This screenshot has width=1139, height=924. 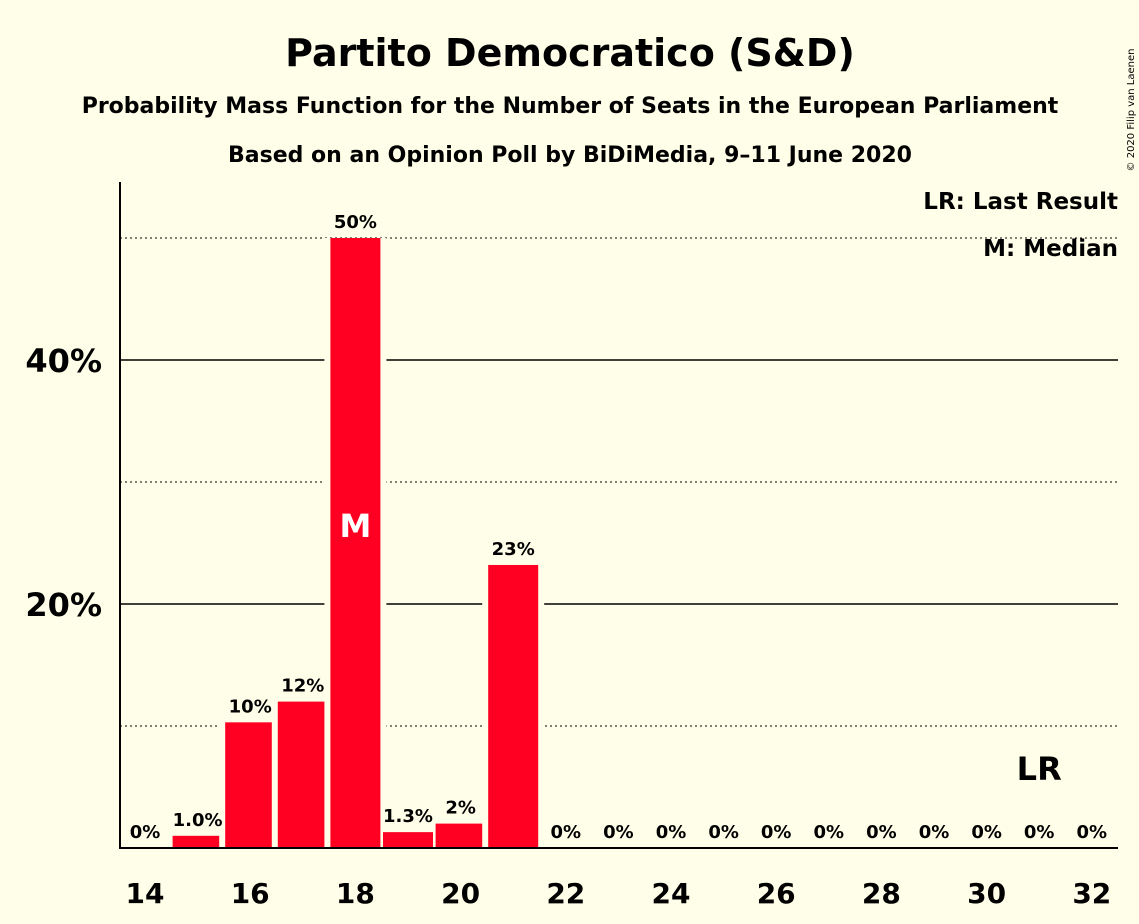 I want to click on median-marker: M, so click(x=355, y=526).